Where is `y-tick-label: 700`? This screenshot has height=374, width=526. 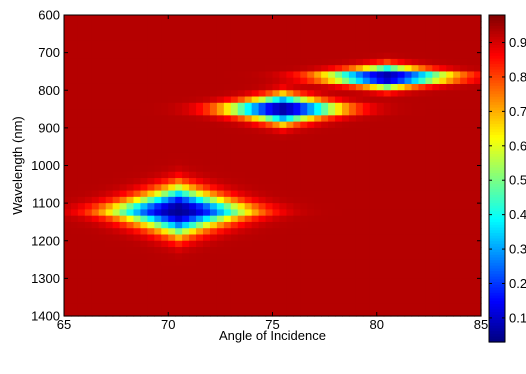
y-tick-label: 700 is located at coordinates (49, 52).